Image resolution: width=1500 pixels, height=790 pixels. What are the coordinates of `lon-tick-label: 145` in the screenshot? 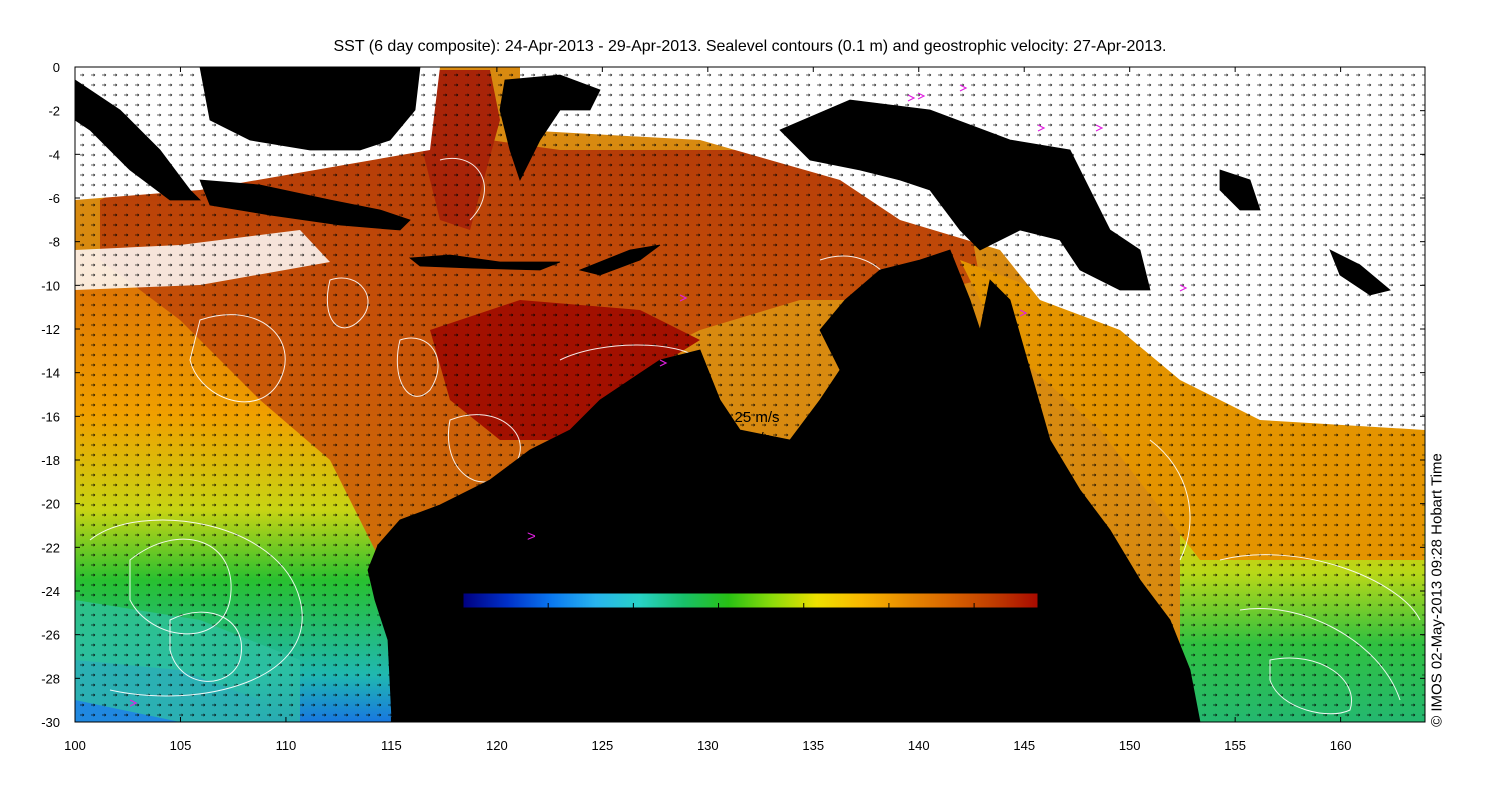 It's located at (1024, 745).